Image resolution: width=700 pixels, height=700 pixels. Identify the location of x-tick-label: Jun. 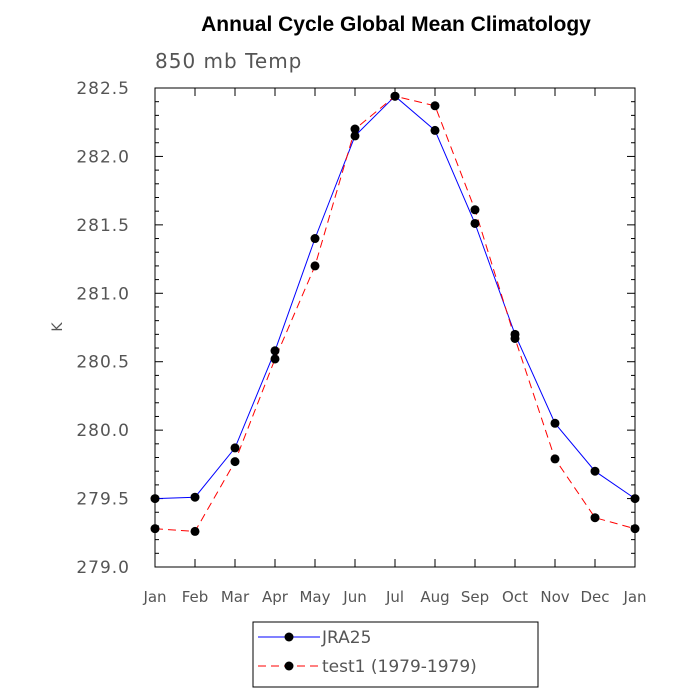
(354, 597).